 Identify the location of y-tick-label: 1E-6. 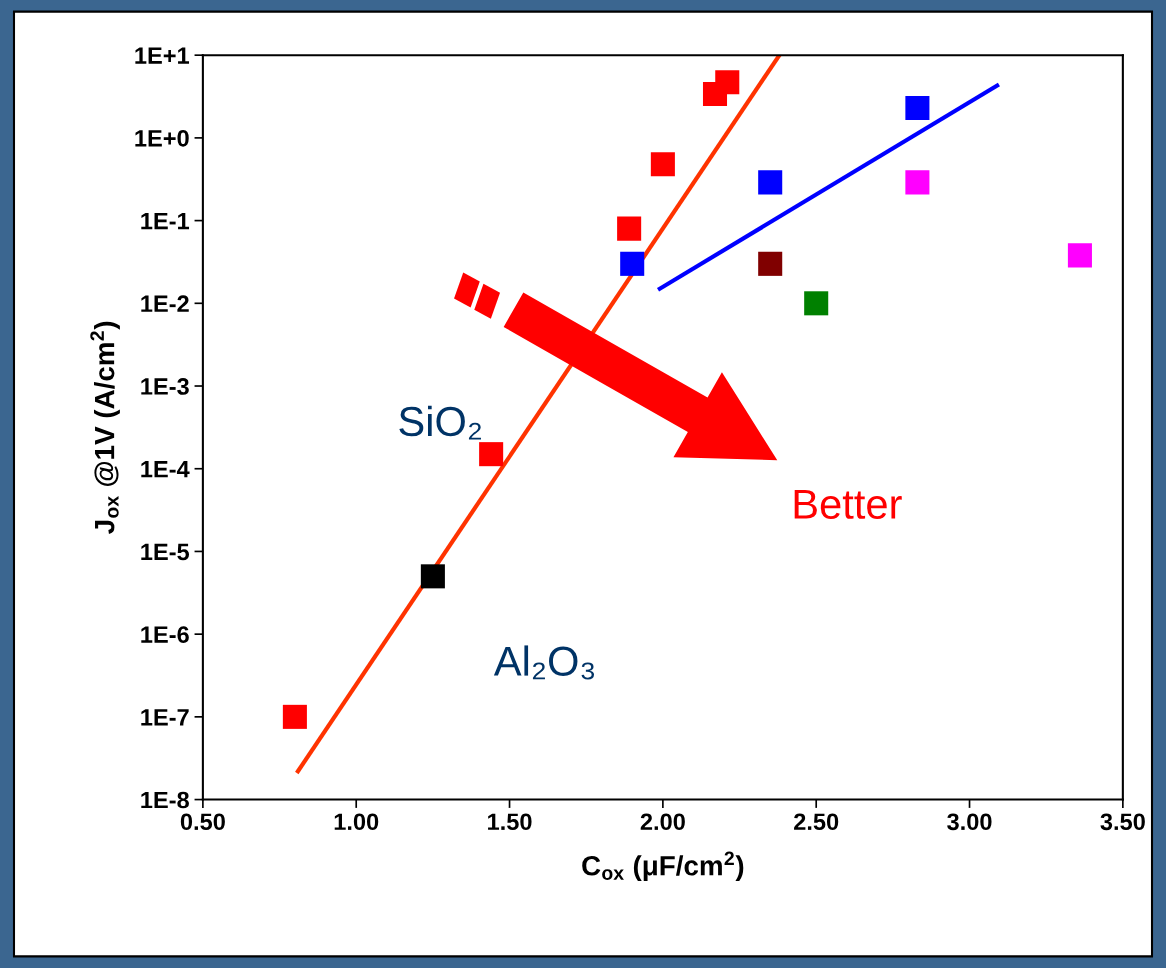
(165, 634).